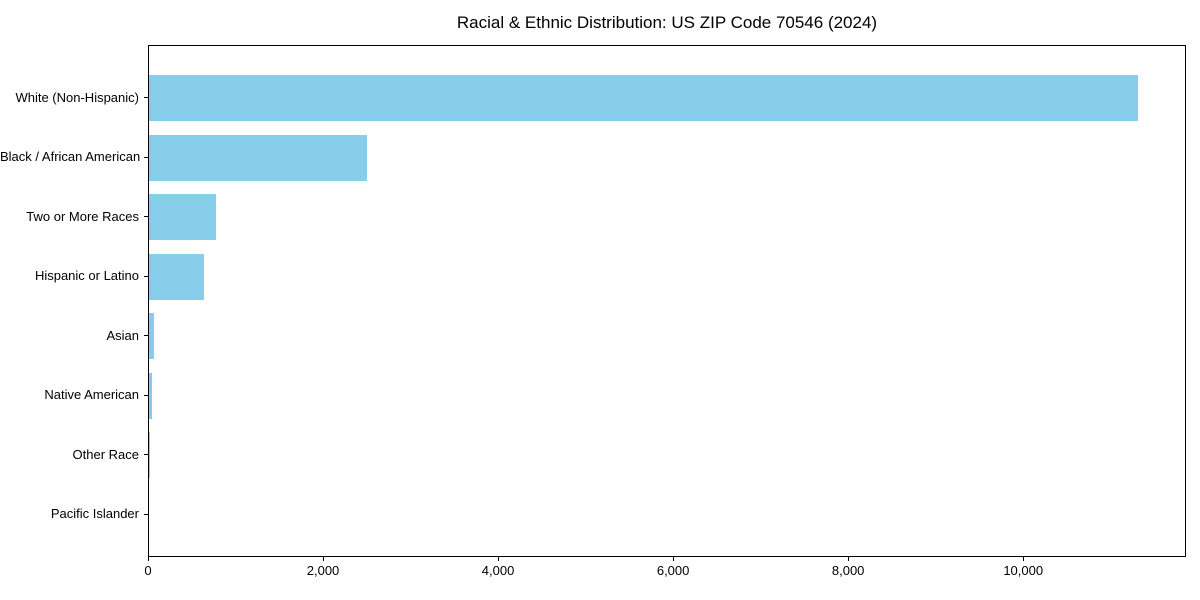 Image resolution: width=1200 pixels, height=600 pixels. I want to click on x-tick-label: 6,000, so click(673, 570).